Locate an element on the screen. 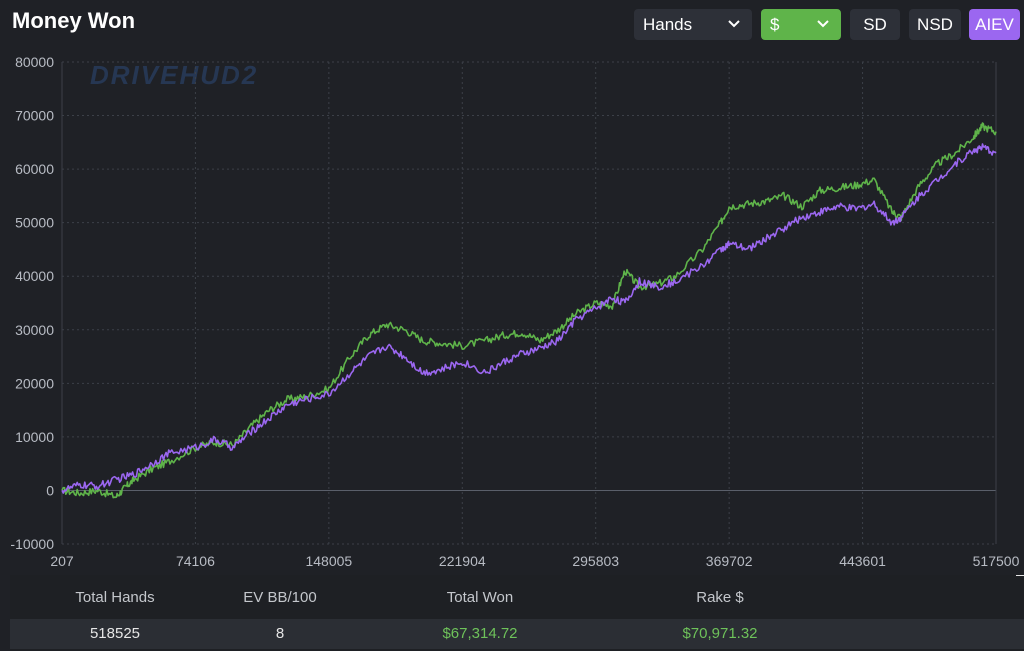  y-tick-label: 0 is located at coordinates (50, 490).